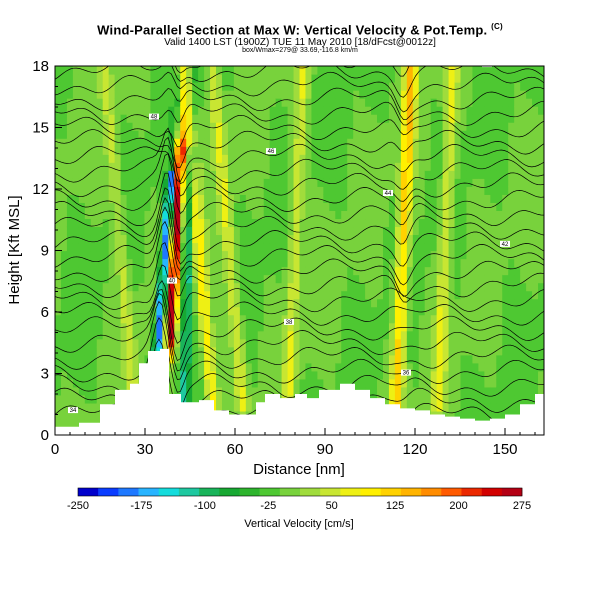 Image resolution: width=600 pixels, height=600 pixels. I want to click on y-tick-label: 3, so click(45, 374).